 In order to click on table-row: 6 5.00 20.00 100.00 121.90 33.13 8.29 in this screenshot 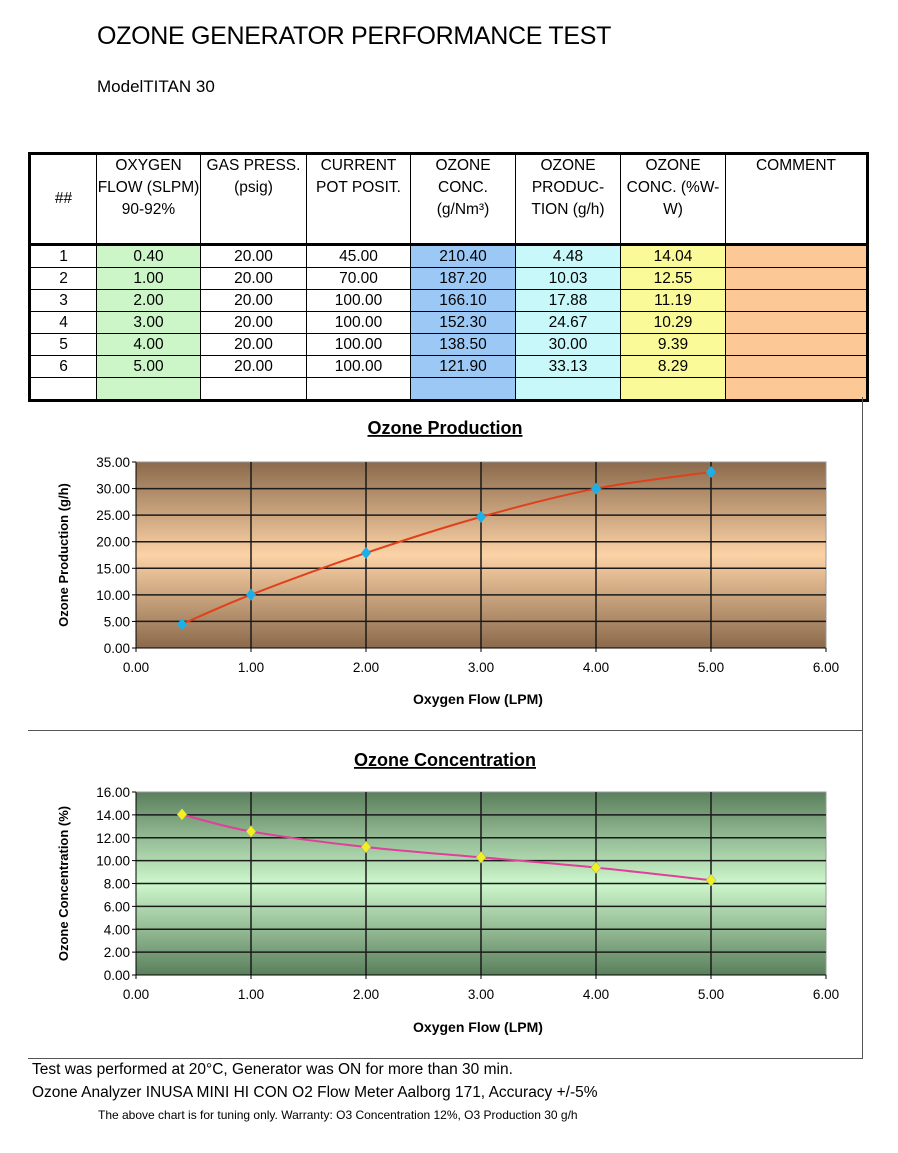, I will do `click(448, 366)`.